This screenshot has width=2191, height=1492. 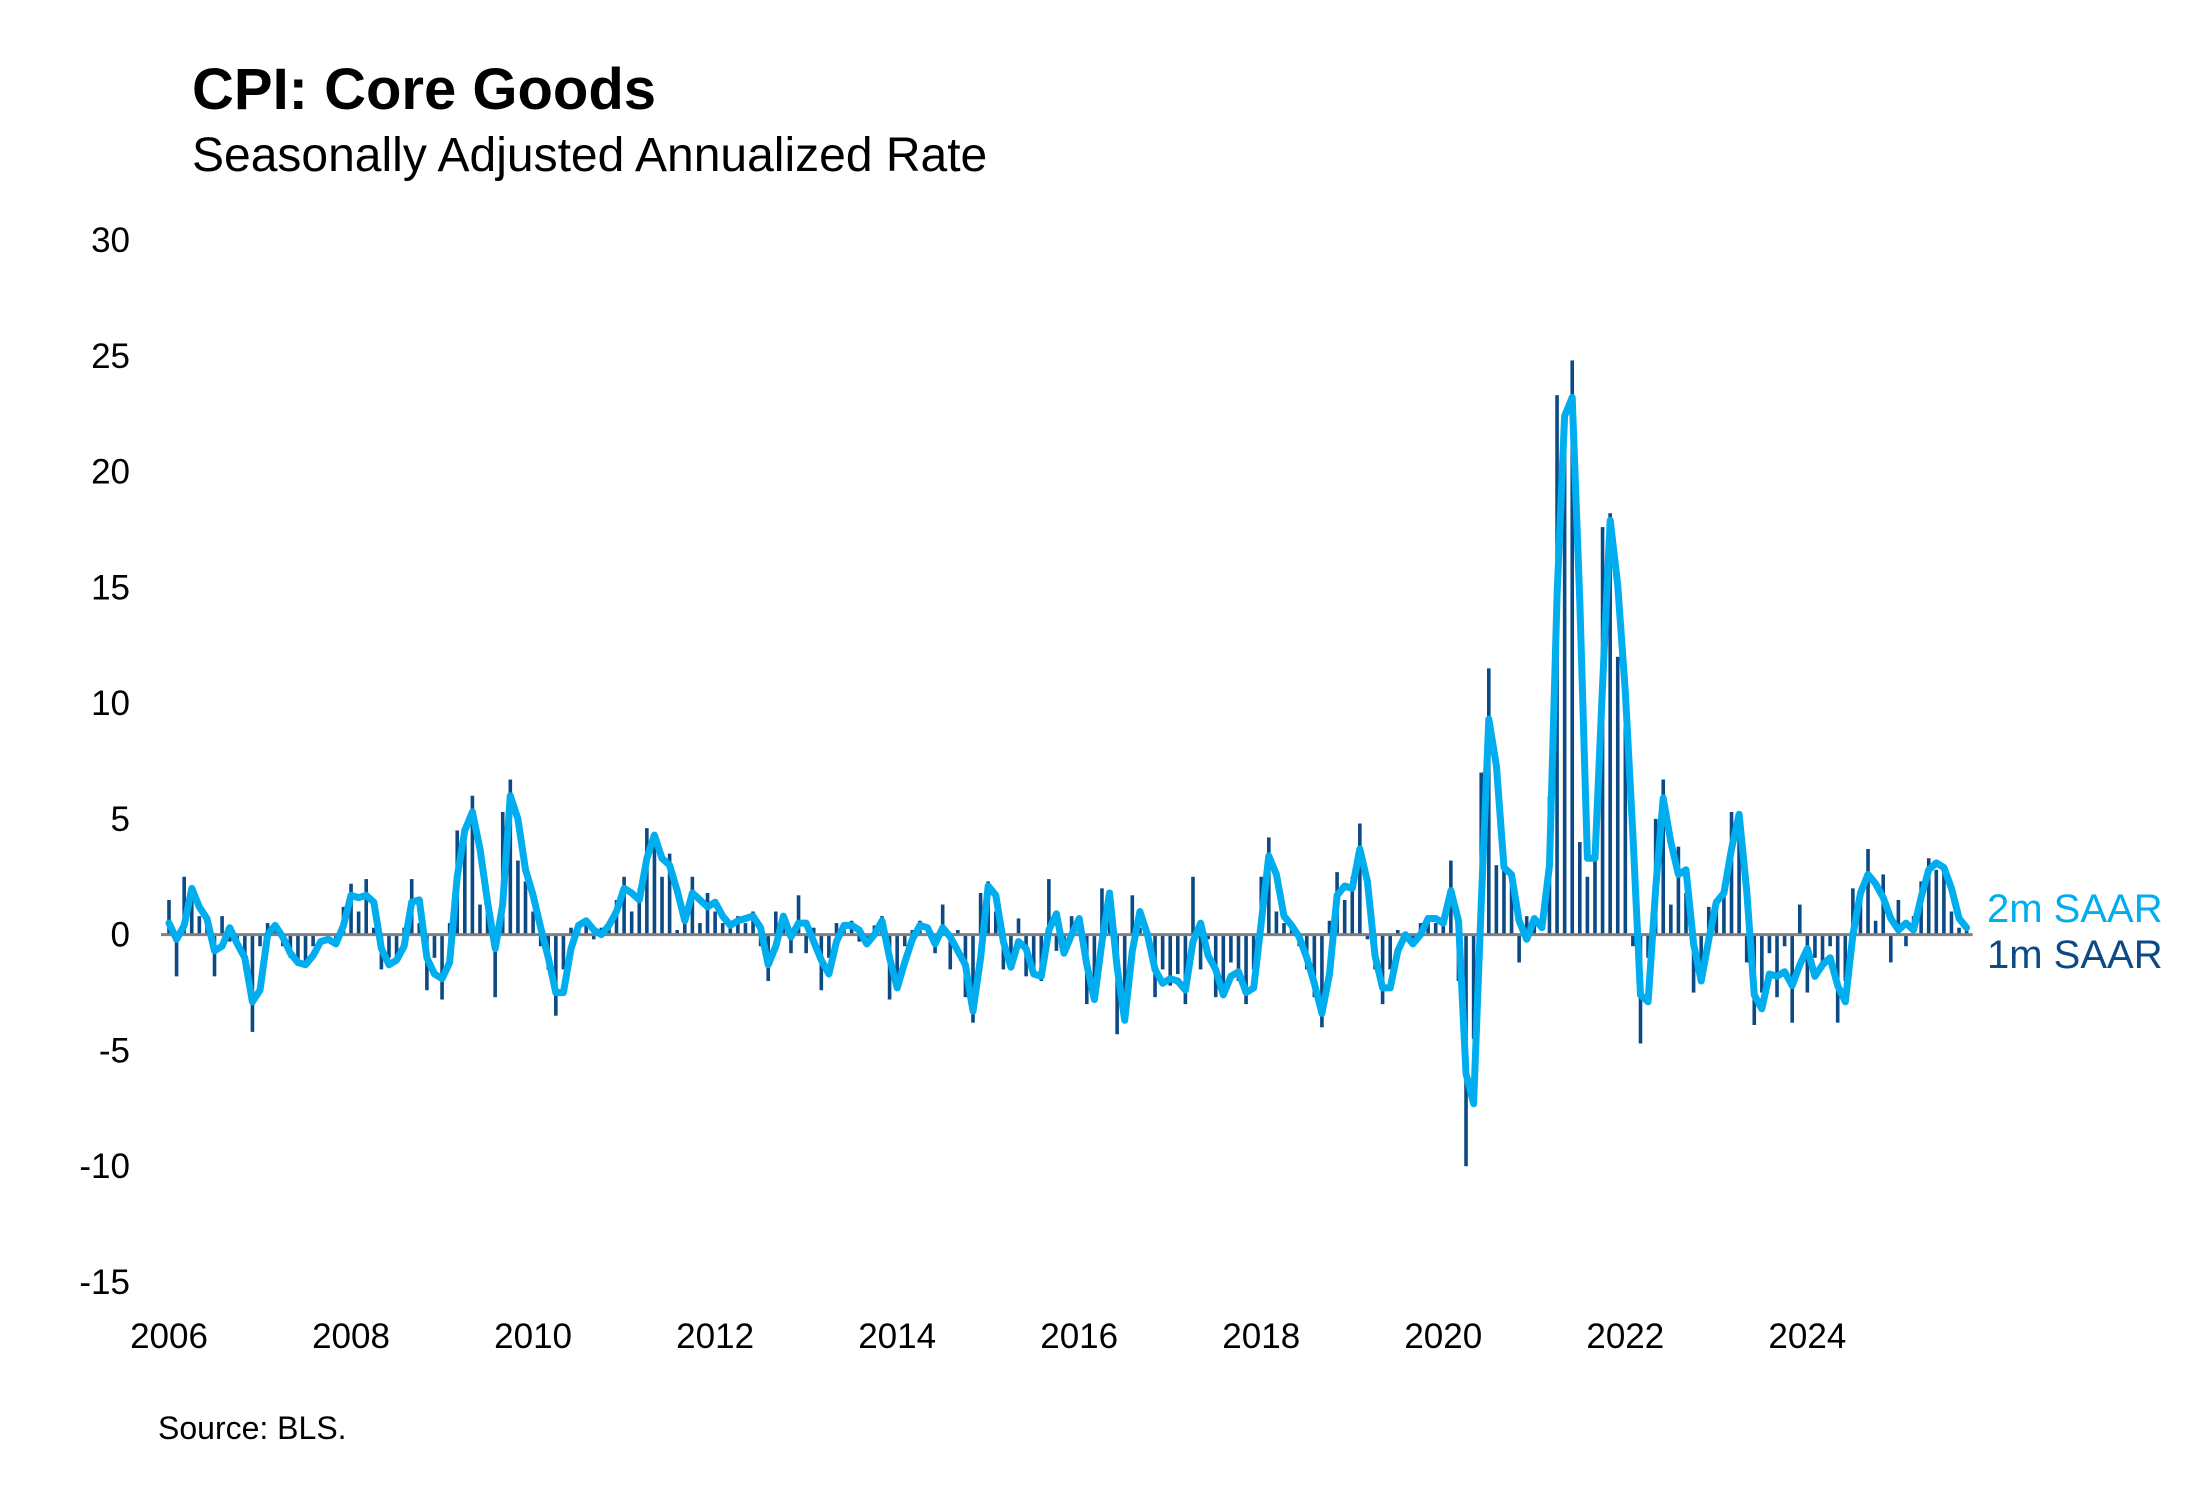 I want to click on y-tick-label: -15, so click(x=104, y=1282).